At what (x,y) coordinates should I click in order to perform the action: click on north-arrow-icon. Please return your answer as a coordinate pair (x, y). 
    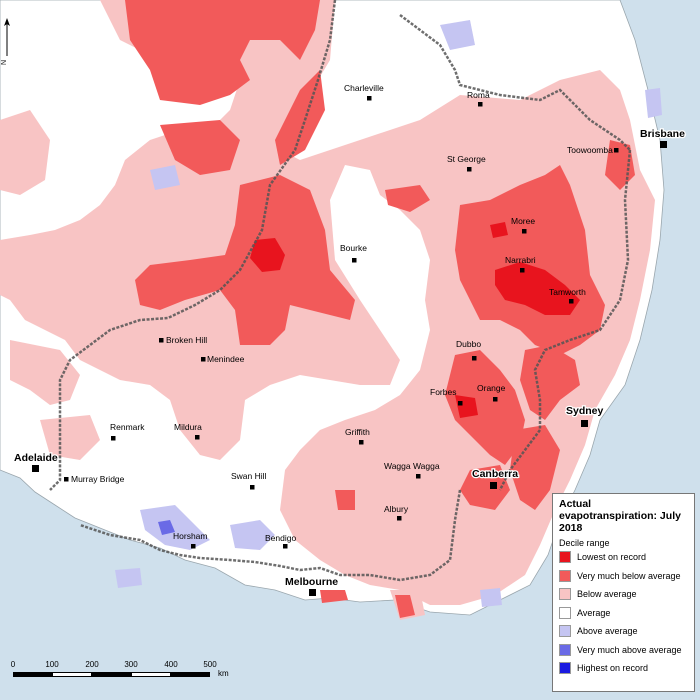
    Looking at the image, I should click on (7, 37).